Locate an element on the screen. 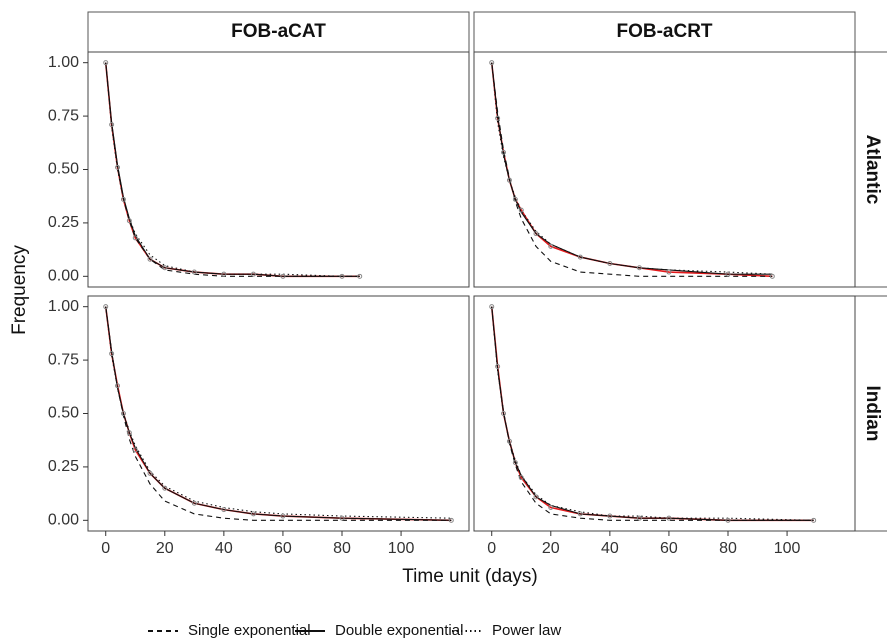 The image size is (887, 643). column-strip-label: FOB-aCRT is located at coordinates (664, 31).